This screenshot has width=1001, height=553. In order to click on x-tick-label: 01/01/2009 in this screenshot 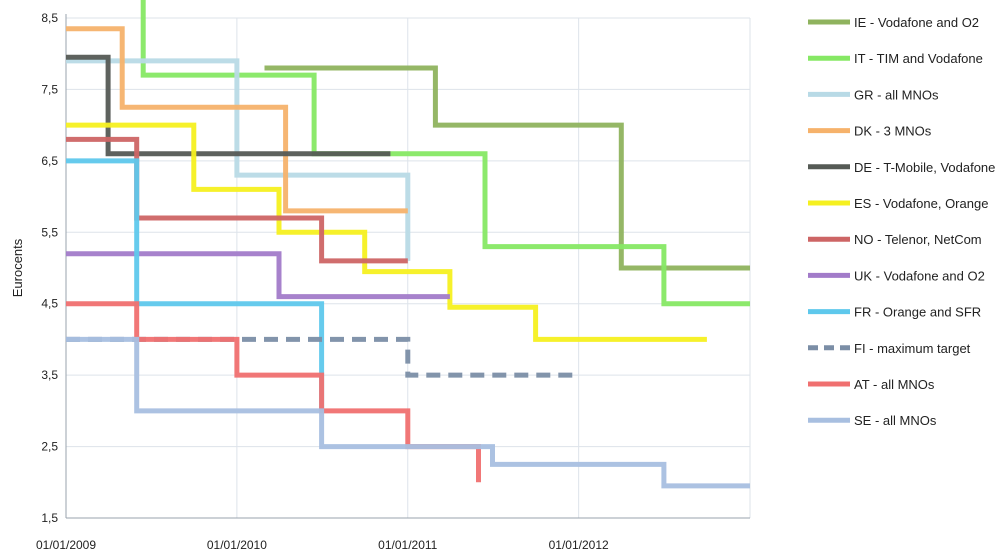, I will do `click(66, 545)`.